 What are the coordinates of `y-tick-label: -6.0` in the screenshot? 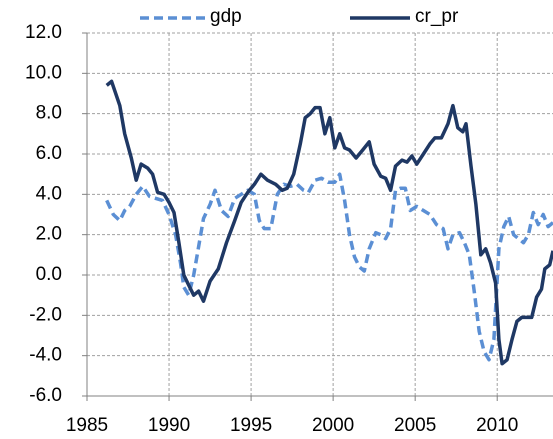 It's located at (45, 395).